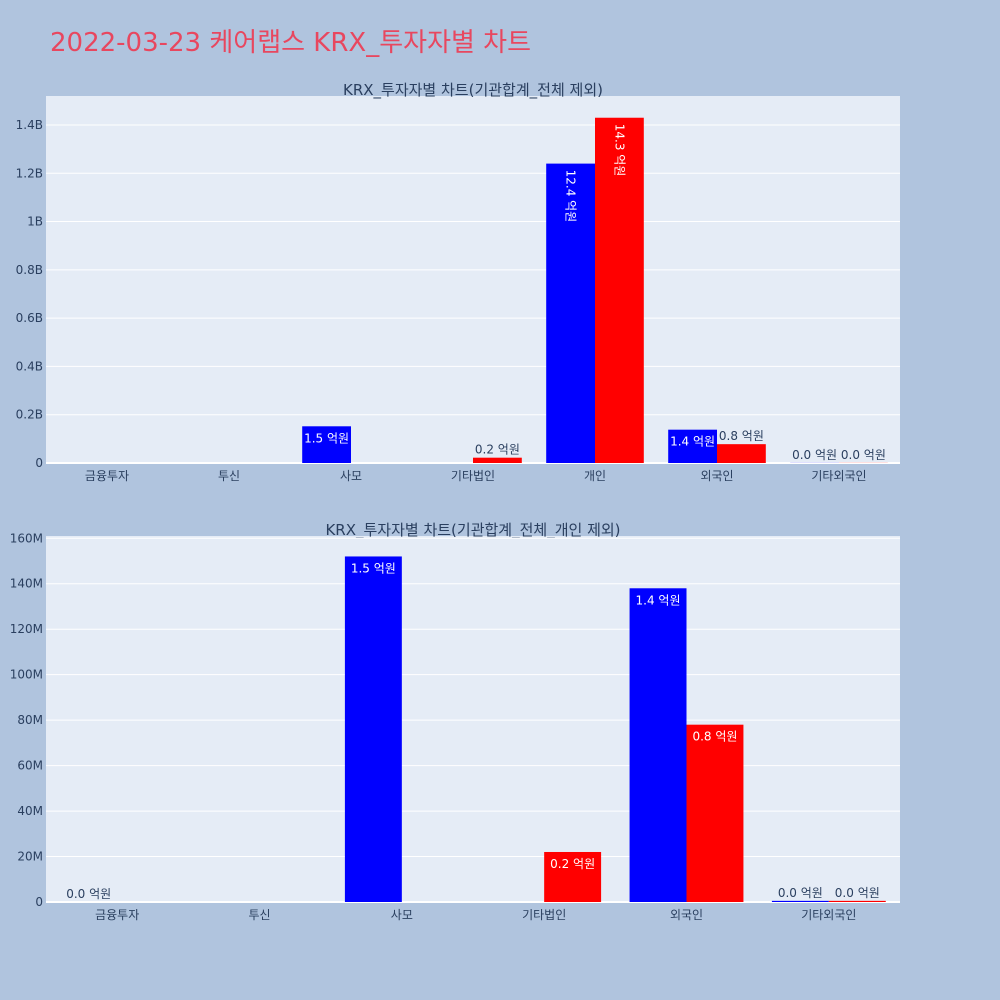 The image size is (1000, 1000). Describe the element at coordinates (619, 150) in the screenshot. I see `data-label: 14.3 억원` at that location.